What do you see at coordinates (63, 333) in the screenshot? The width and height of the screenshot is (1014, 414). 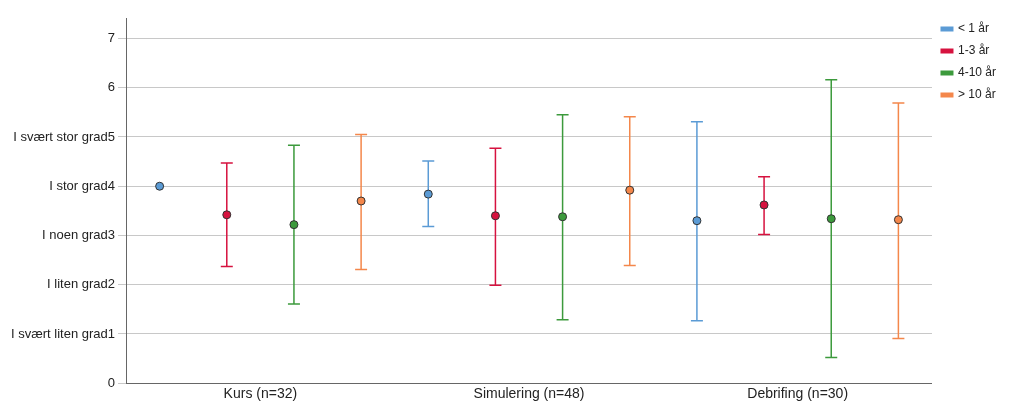 I see `y-tick-label: I svært liten grad1` at bounding box center [63, 333].